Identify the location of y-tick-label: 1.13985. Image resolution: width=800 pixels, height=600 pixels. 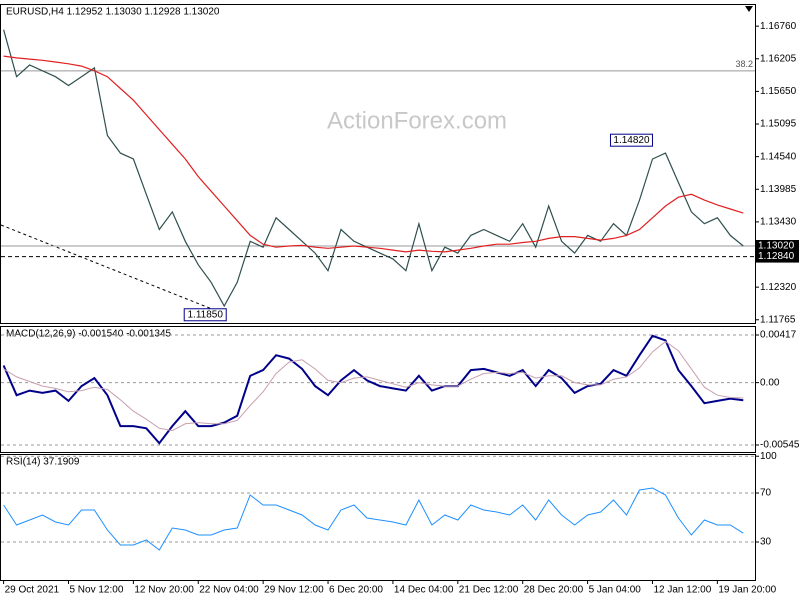
(778, 189).